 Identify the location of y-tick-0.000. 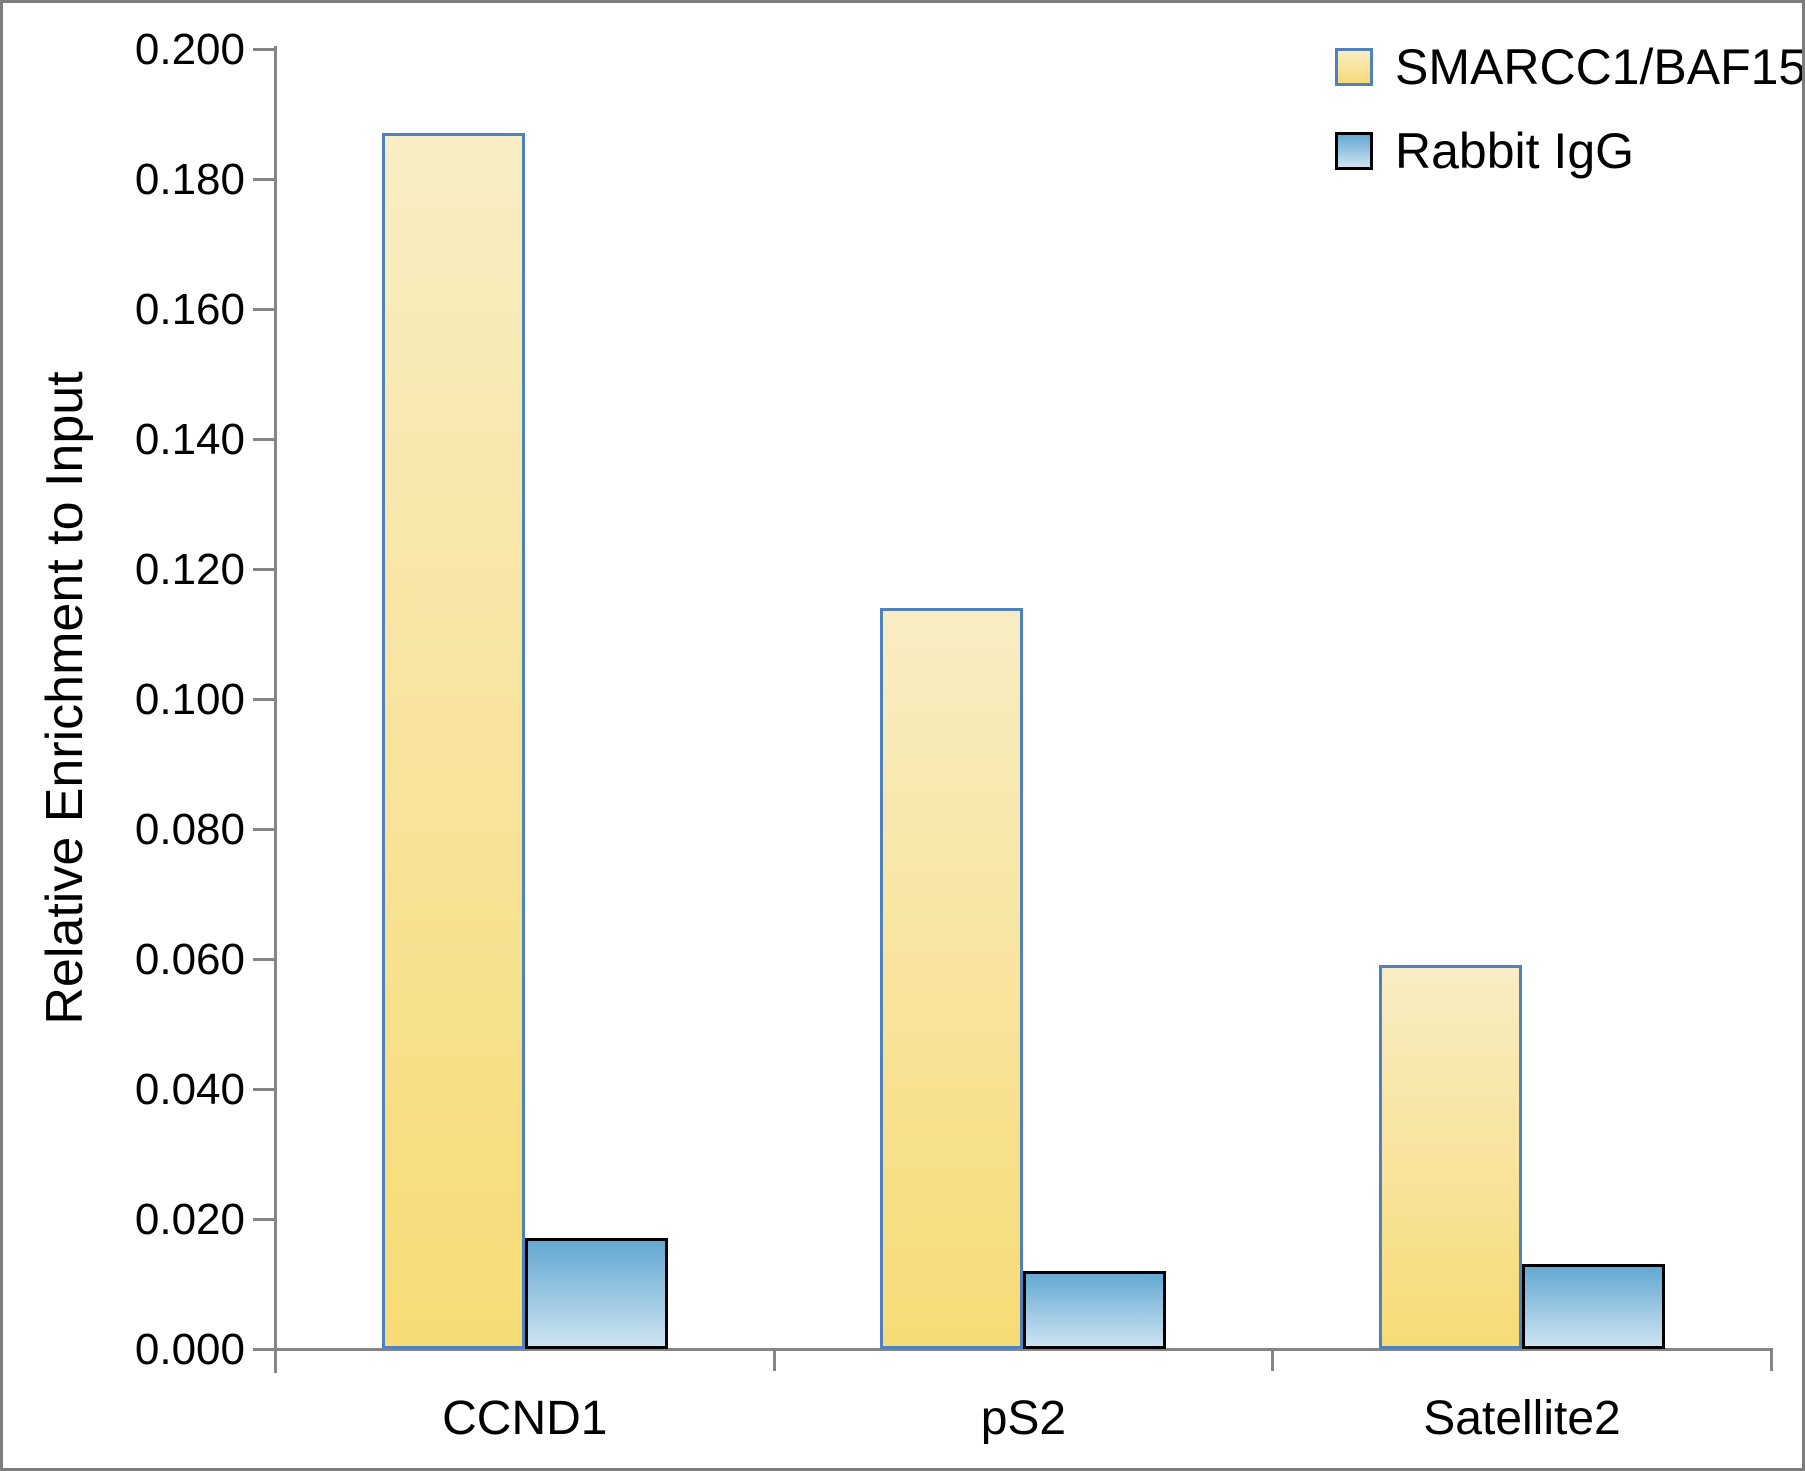
(263, 1349).